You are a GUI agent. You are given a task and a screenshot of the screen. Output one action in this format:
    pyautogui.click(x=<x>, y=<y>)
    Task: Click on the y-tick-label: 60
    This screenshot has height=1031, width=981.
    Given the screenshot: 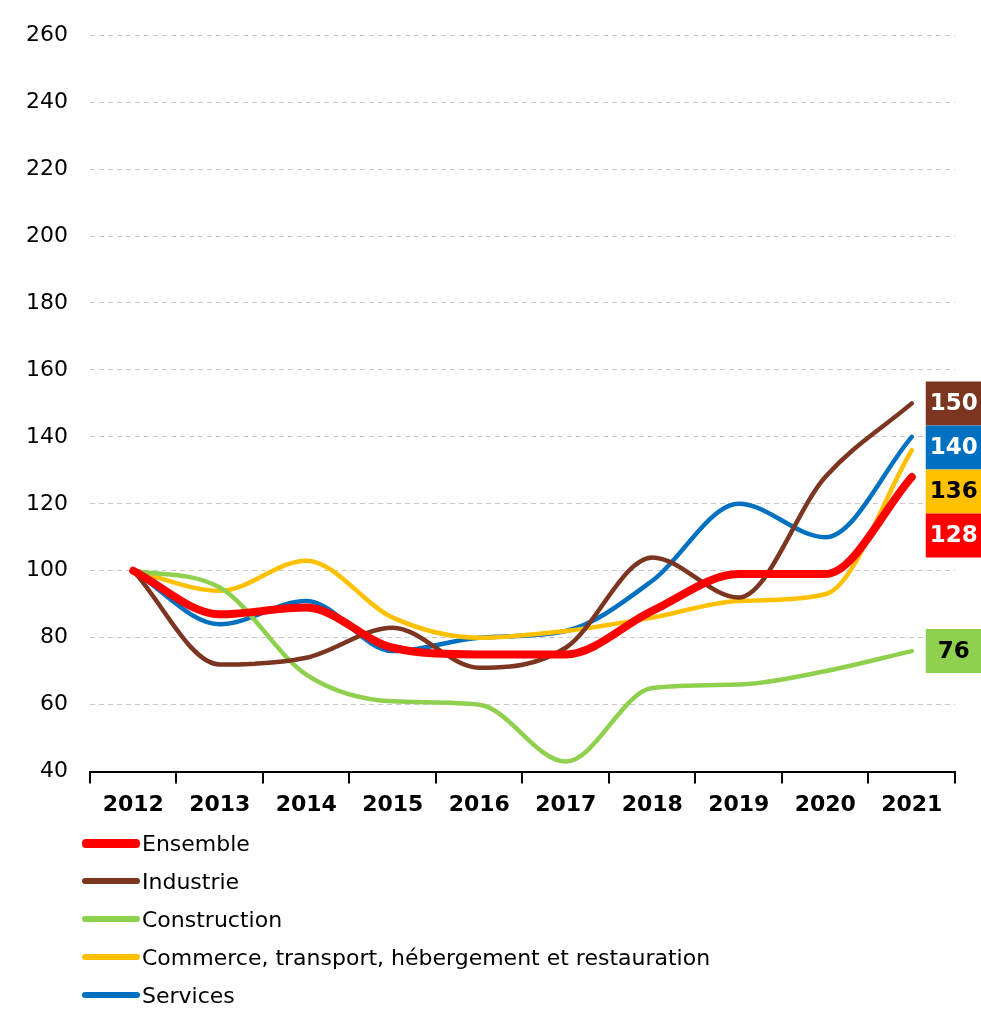 What is the action you would take?
    pyautogui.click(x=53, y=703)
    